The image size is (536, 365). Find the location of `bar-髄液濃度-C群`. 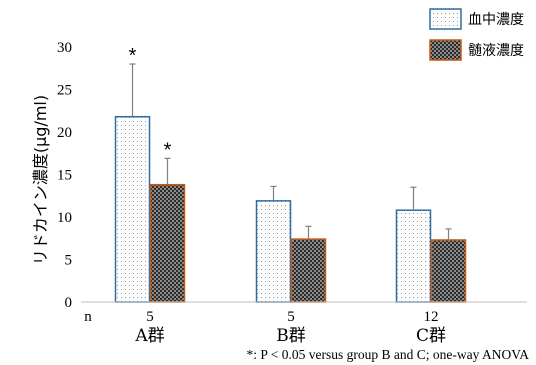

bar-髄液濃度-C群 is located at coordinates (448, 271).